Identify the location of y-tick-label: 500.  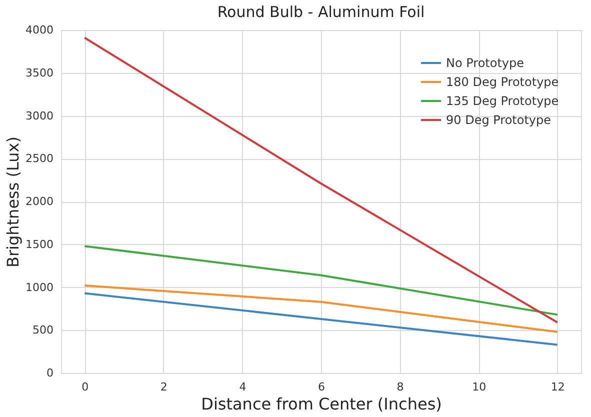
(43, 330).